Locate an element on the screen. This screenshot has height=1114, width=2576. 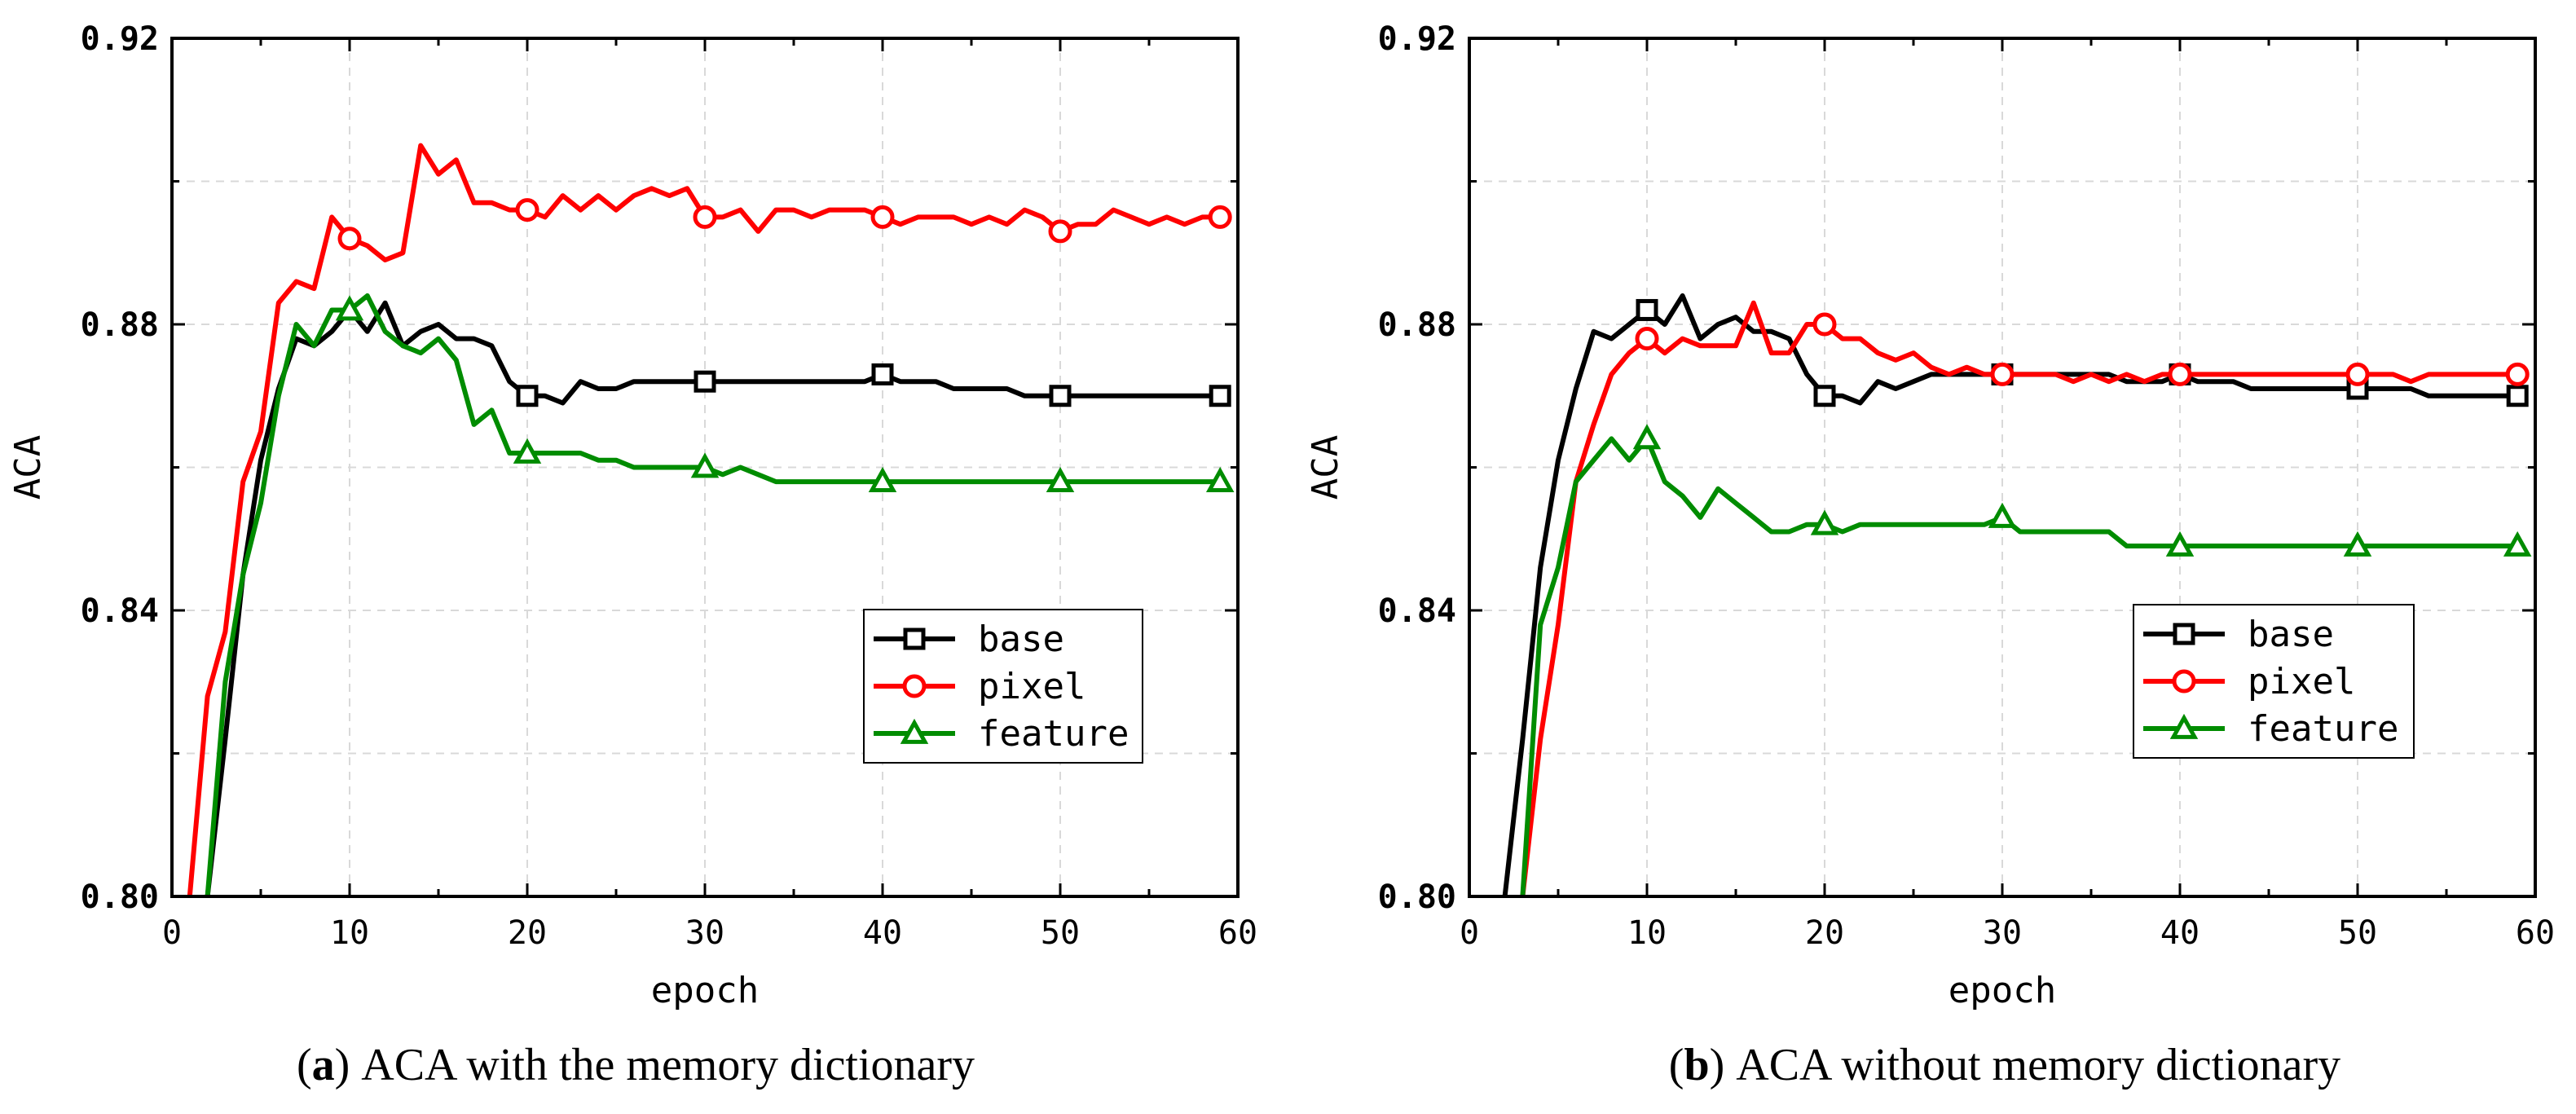
caption-text: ACA with the memory dictionary is located at coordinates (662, 1065).